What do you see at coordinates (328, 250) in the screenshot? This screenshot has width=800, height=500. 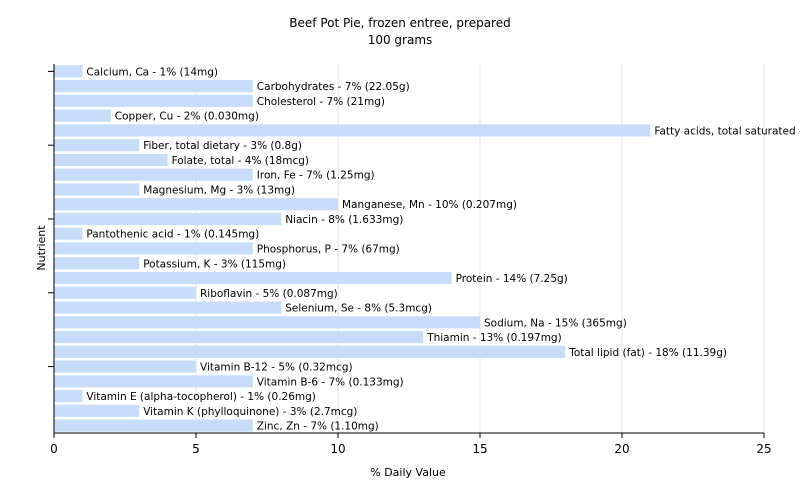 I see `bar-label: Phosphorus, P - 7% (67mg)` at bounding box center [328, 250].